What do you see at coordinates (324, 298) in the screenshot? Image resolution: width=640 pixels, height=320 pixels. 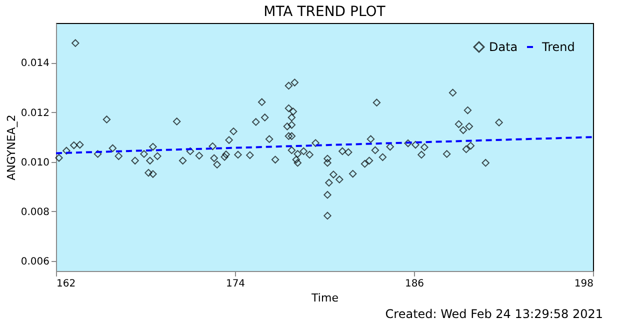 I see `x-axis-title: Time` at bounding box center [324, 298].